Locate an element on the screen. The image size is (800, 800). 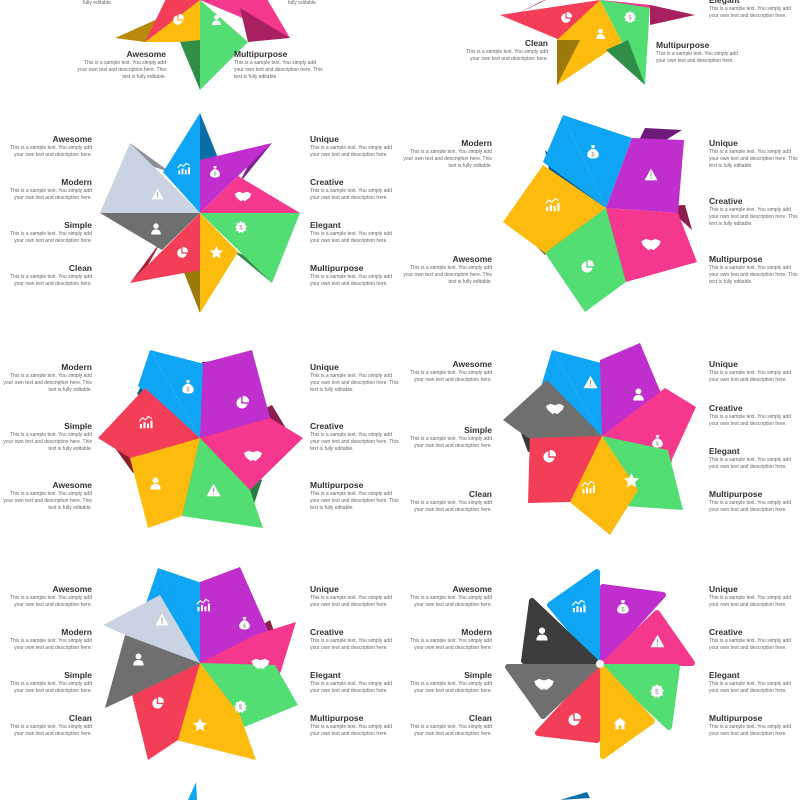
pinwheel-diagram is located at coordinates (200, 663).